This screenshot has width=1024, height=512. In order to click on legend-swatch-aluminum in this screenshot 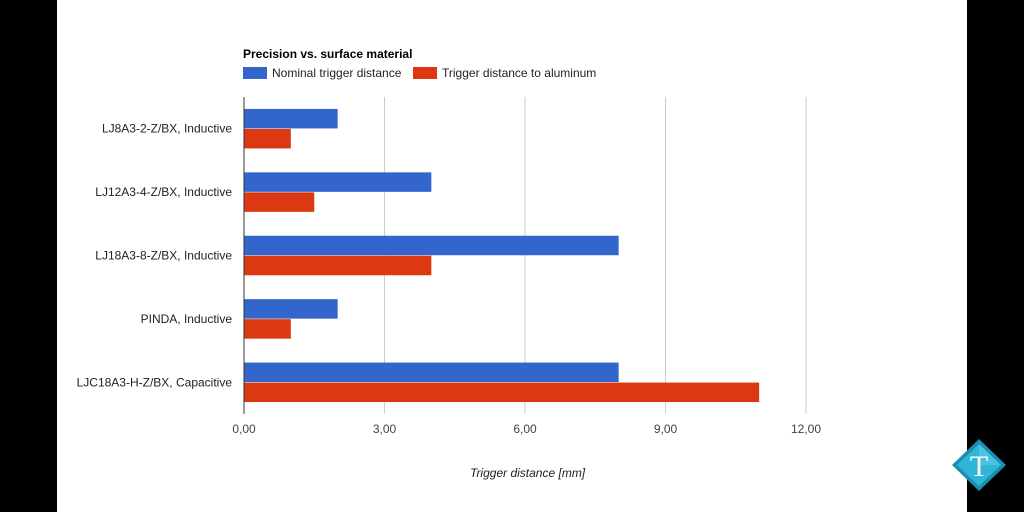, I will do `click(425, 73)`.